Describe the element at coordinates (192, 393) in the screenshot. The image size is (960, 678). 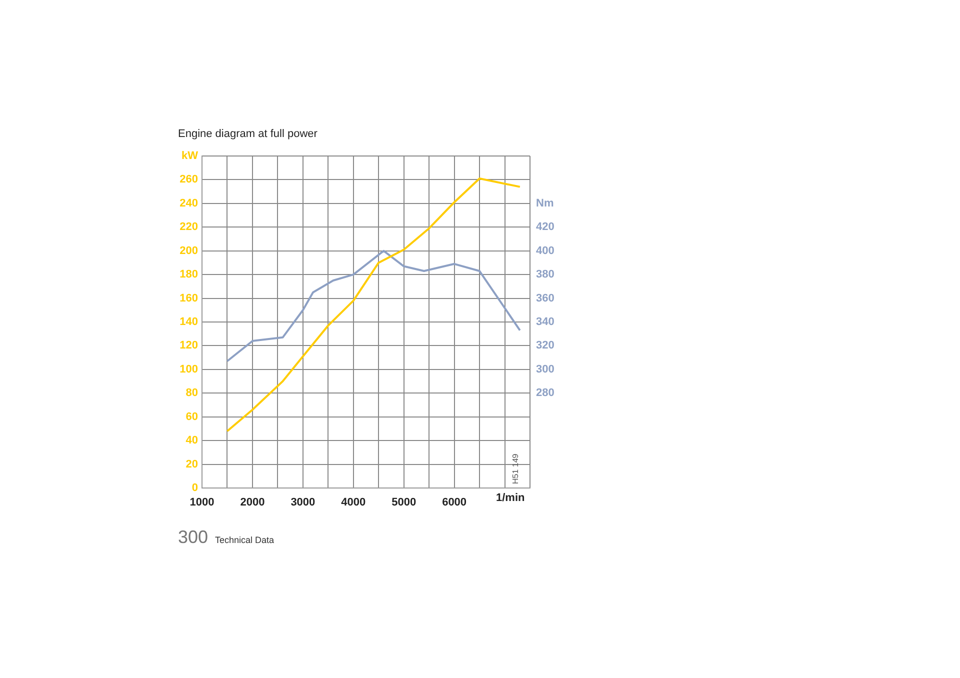
I see `y-tick-label: 80` at that location.